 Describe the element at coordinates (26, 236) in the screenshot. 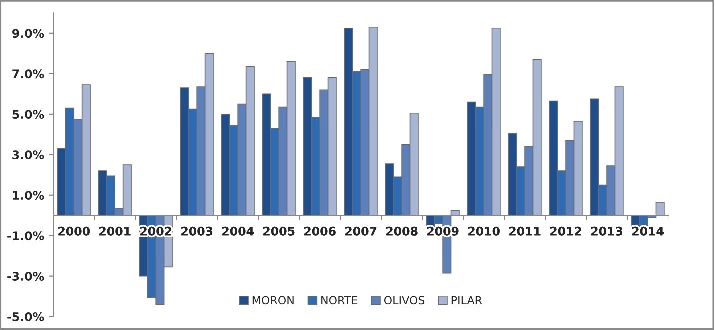

I see `y-tick-label: -1.0%` at that location.